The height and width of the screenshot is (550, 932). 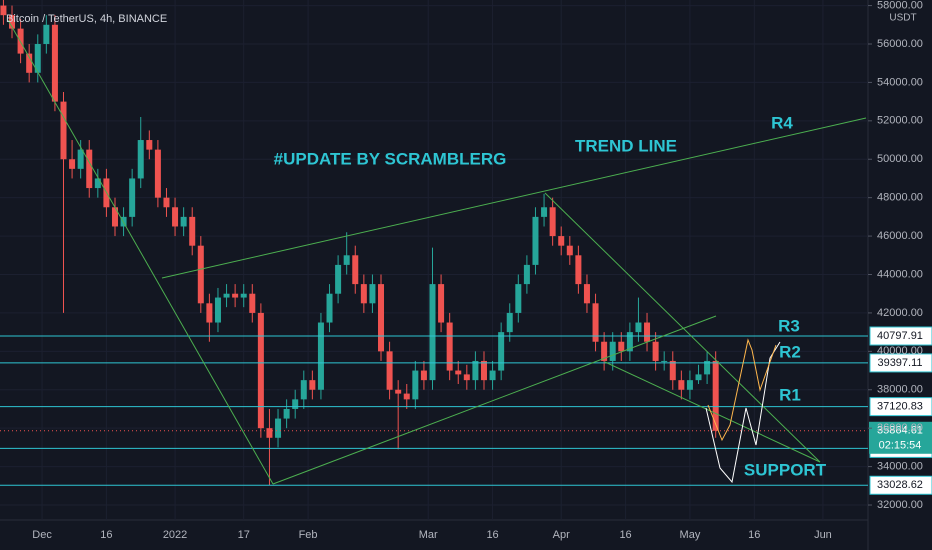 What do you see at coordinates (900, 82) in the screenshot?
I see `y-tick-label: 54000.00` at bounding box center [900, 82].